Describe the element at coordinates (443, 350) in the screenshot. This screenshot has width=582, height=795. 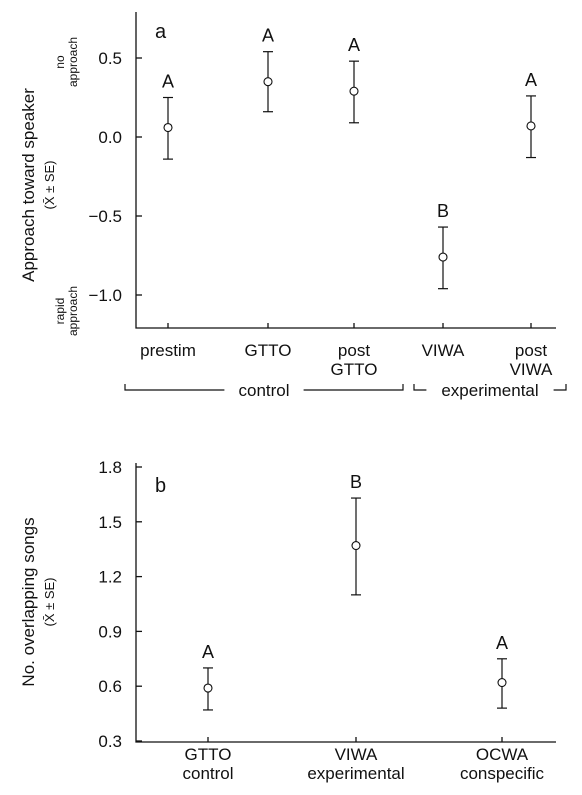
I see `x-category-label: VIWA` at that location.